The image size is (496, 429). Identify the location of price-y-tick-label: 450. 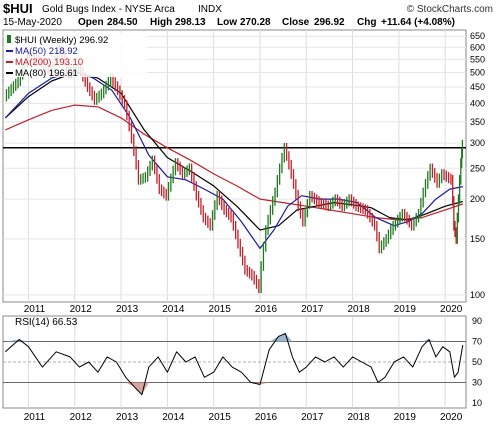
(477, 87).